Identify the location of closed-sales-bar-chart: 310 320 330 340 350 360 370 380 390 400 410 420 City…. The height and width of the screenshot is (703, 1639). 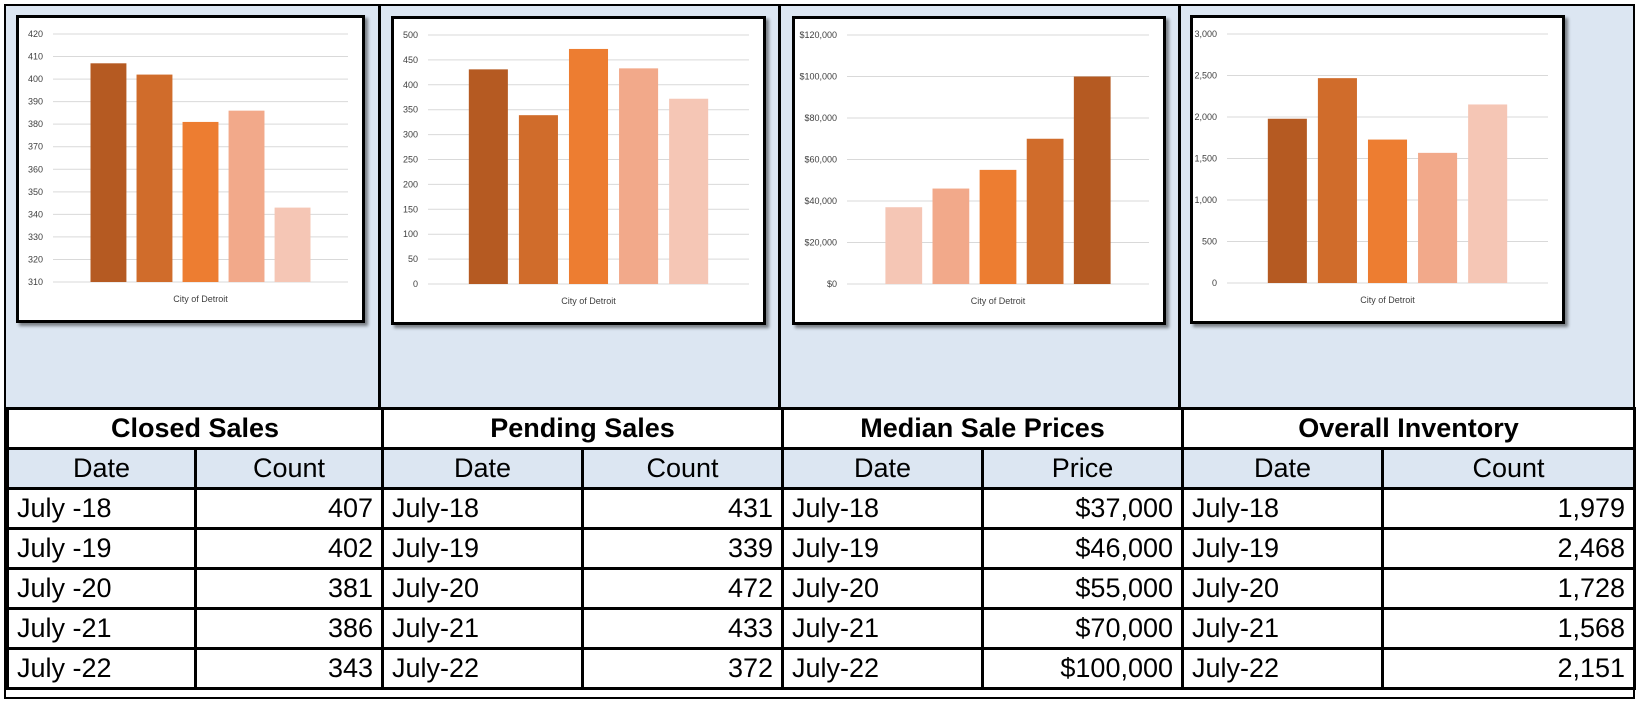
(188, 166).